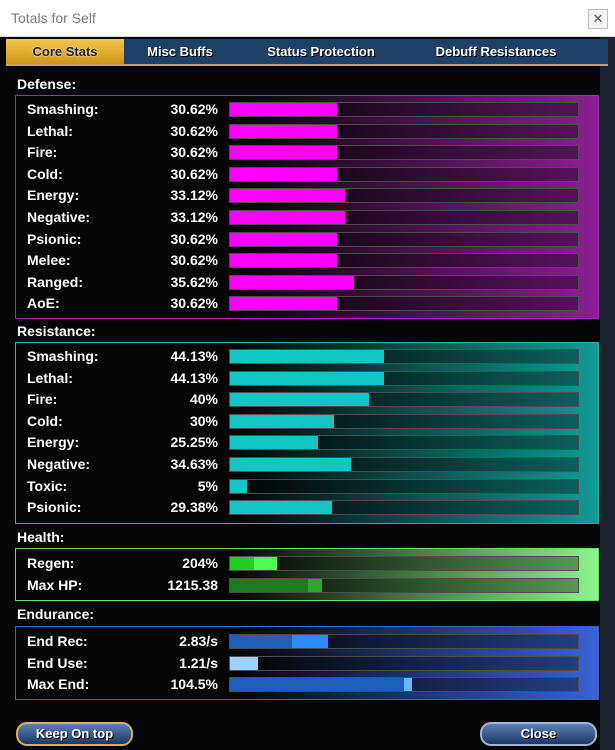 The width and height of the screenshot is (615, 750). Describe the element at coordinates (180, 51) in the screenshot. I see `tab-misc-buffs: Misc Buffs` at that location.